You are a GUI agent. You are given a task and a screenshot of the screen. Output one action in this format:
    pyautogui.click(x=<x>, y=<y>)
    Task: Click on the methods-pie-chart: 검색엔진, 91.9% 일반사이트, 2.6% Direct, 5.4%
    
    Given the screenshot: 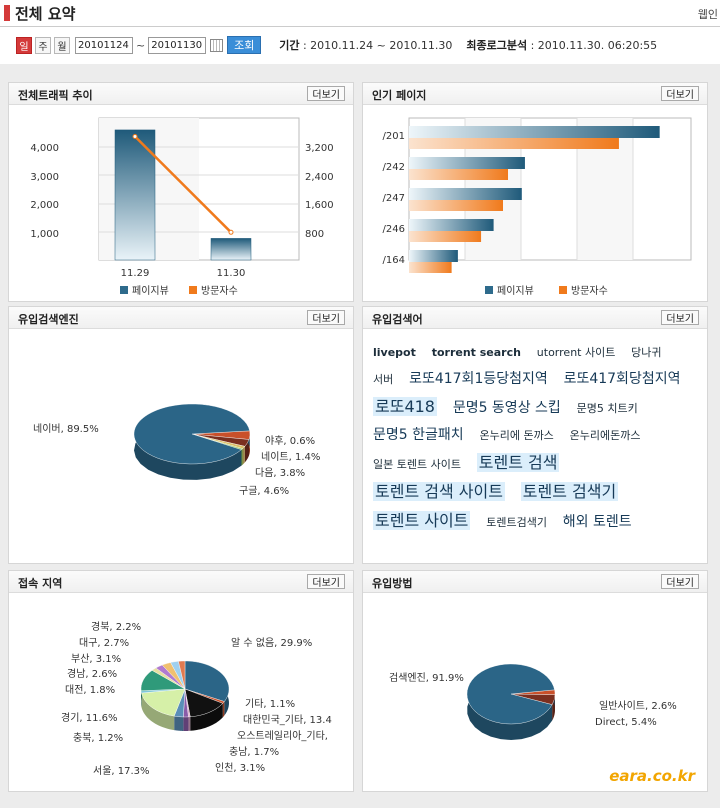 What is the action you would take?
    pyautogui.click(x=533, y=701)
    